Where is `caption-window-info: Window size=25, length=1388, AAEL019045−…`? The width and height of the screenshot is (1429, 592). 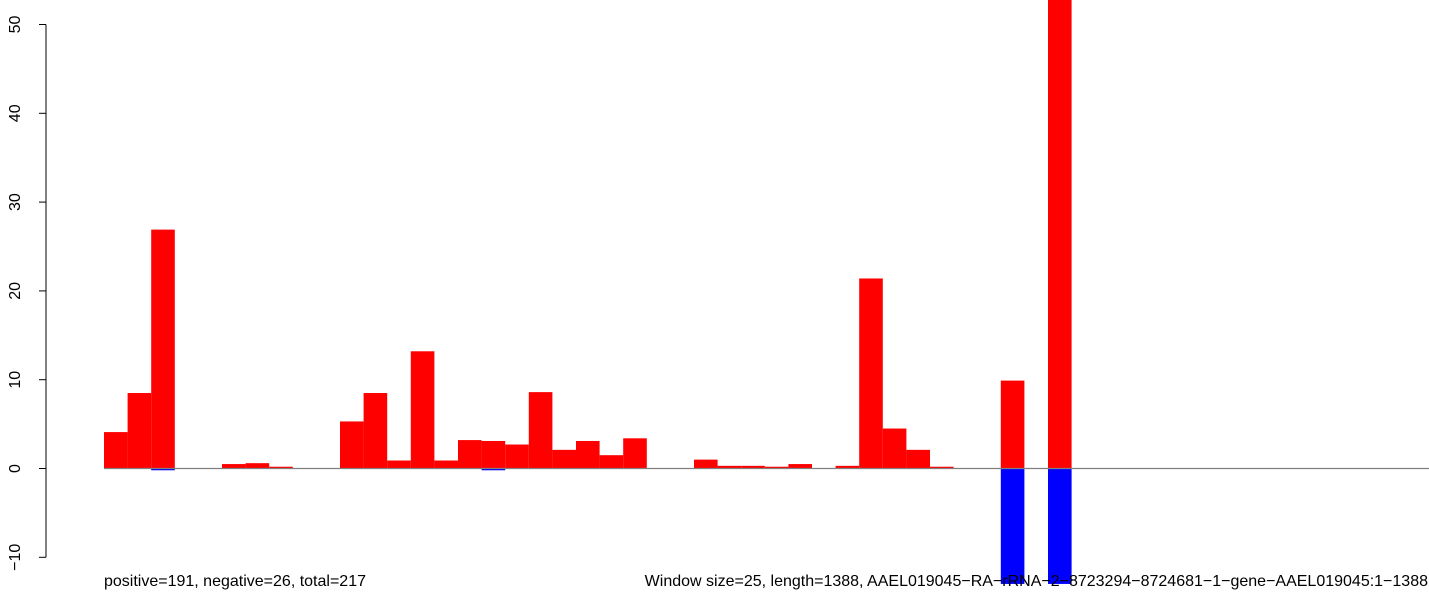 caption-window-info: Window size=25, length=1388, AAEL019045−… is located at coordinates (1036, 581).